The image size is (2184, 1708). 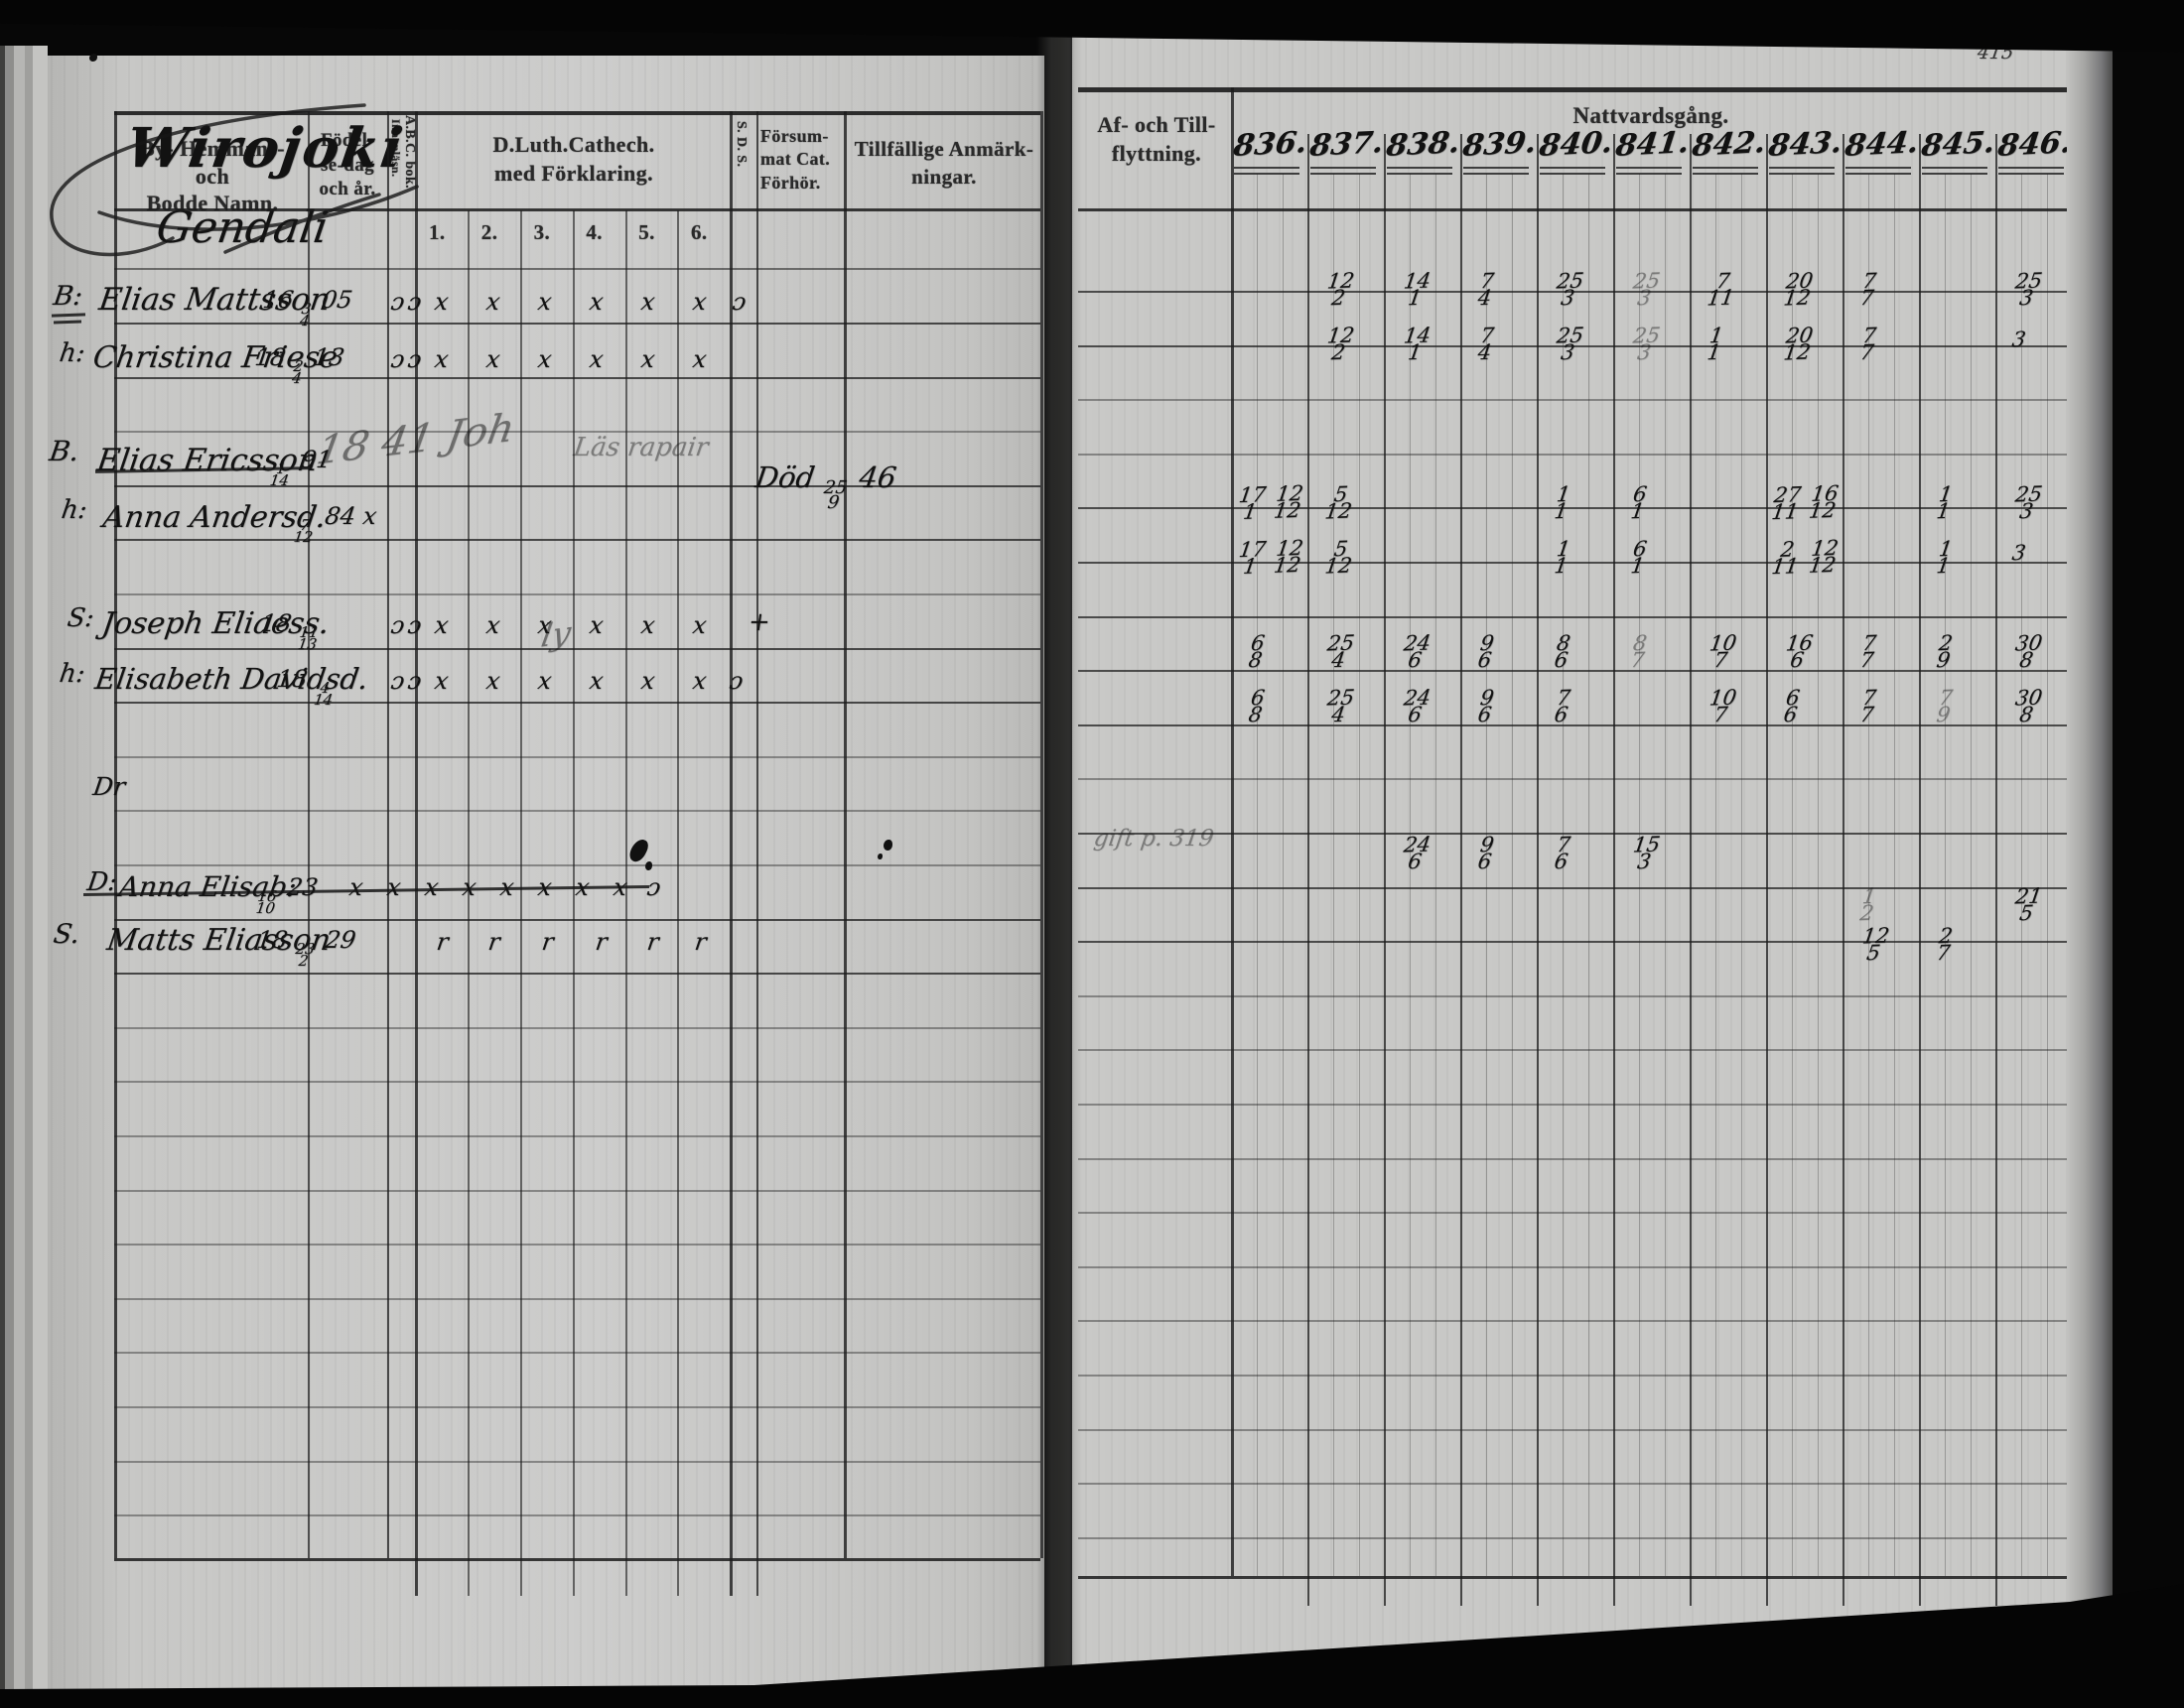 I want to click on handwritten-entry: S:, so click(x=80, y=618).